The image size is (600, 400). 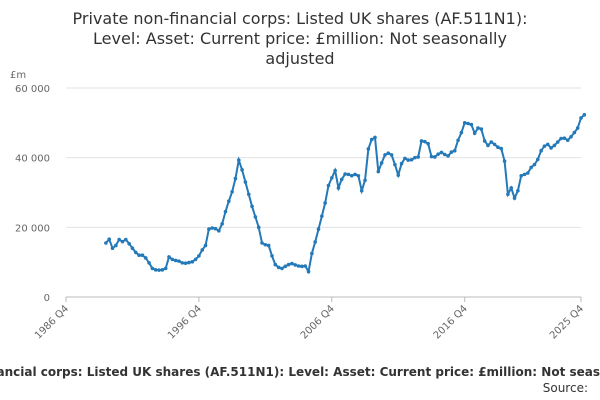 What do you see at coordinates (567, 322) in the screenshot?
I see `x-tick-label: 2025 Q4` at bounding box center [567, 322].